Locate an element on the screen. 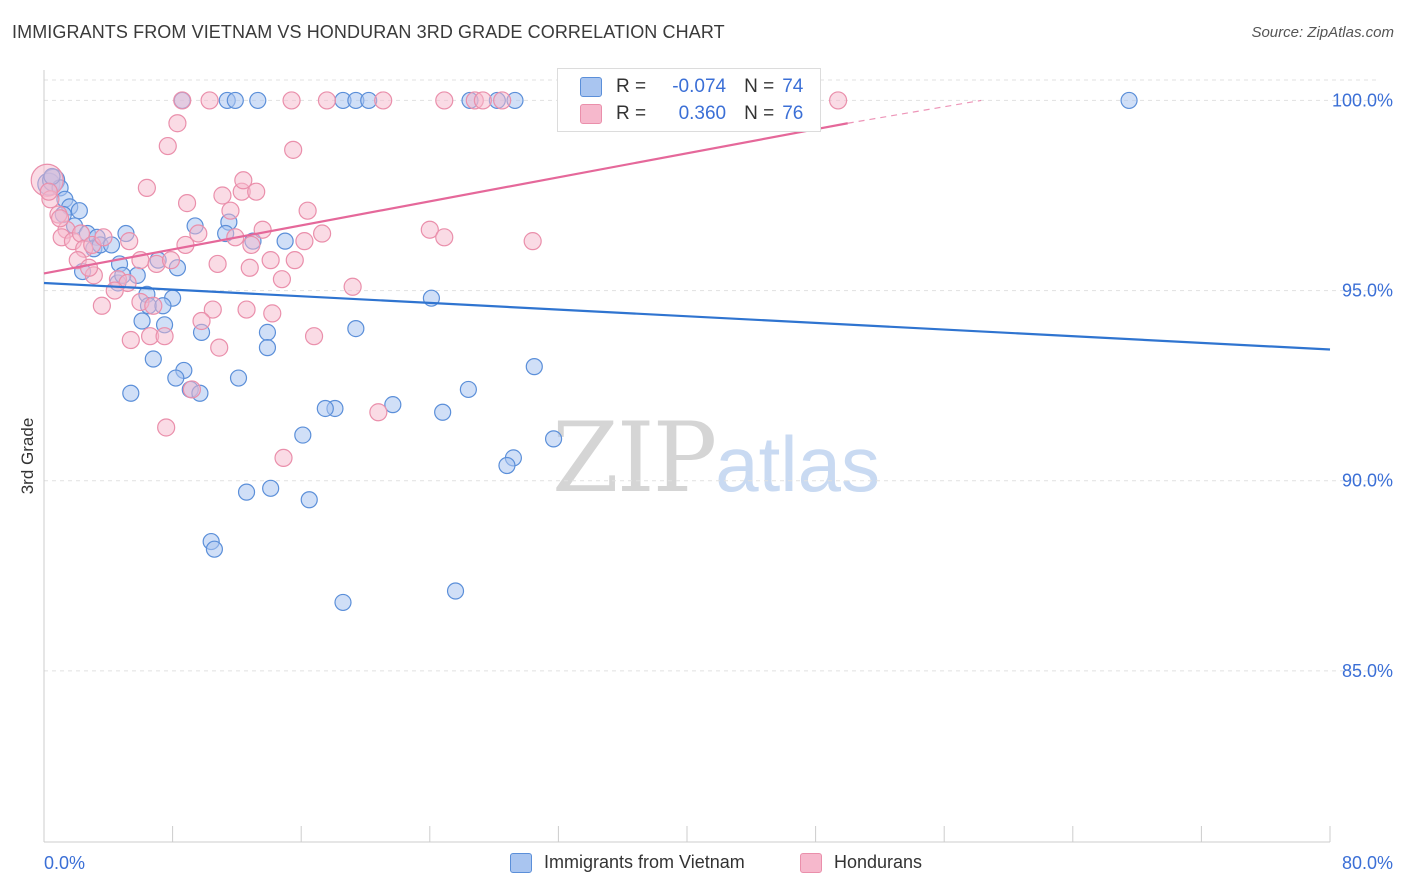  honduran-trend-extension is located at coordinates (914, 111).